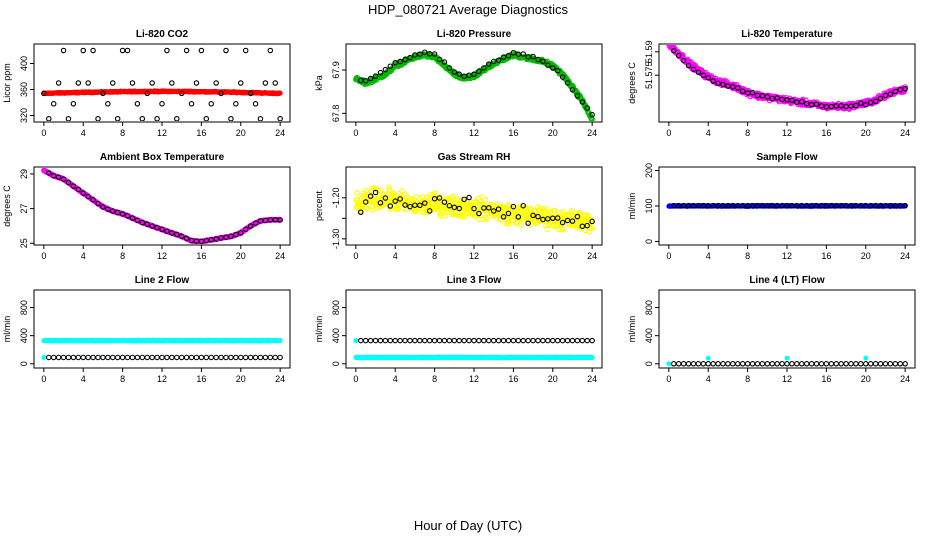 The width and height of the screenshot is (936, 540). What do you see at coordinates (162, 34) in the screenshot?
I see `panel-title: Li-820 CO2` at bounding box center [162, 34].